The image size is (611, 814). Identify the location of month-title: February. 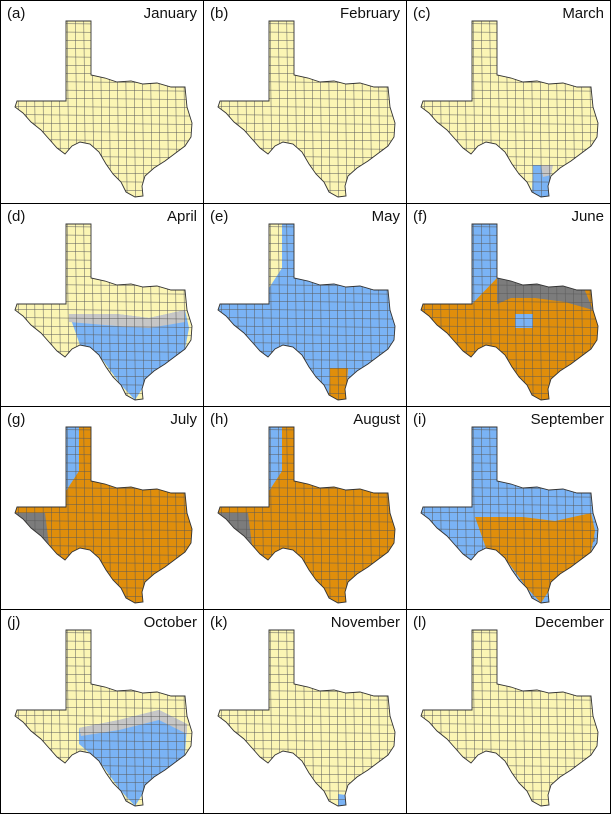
(369, 13).